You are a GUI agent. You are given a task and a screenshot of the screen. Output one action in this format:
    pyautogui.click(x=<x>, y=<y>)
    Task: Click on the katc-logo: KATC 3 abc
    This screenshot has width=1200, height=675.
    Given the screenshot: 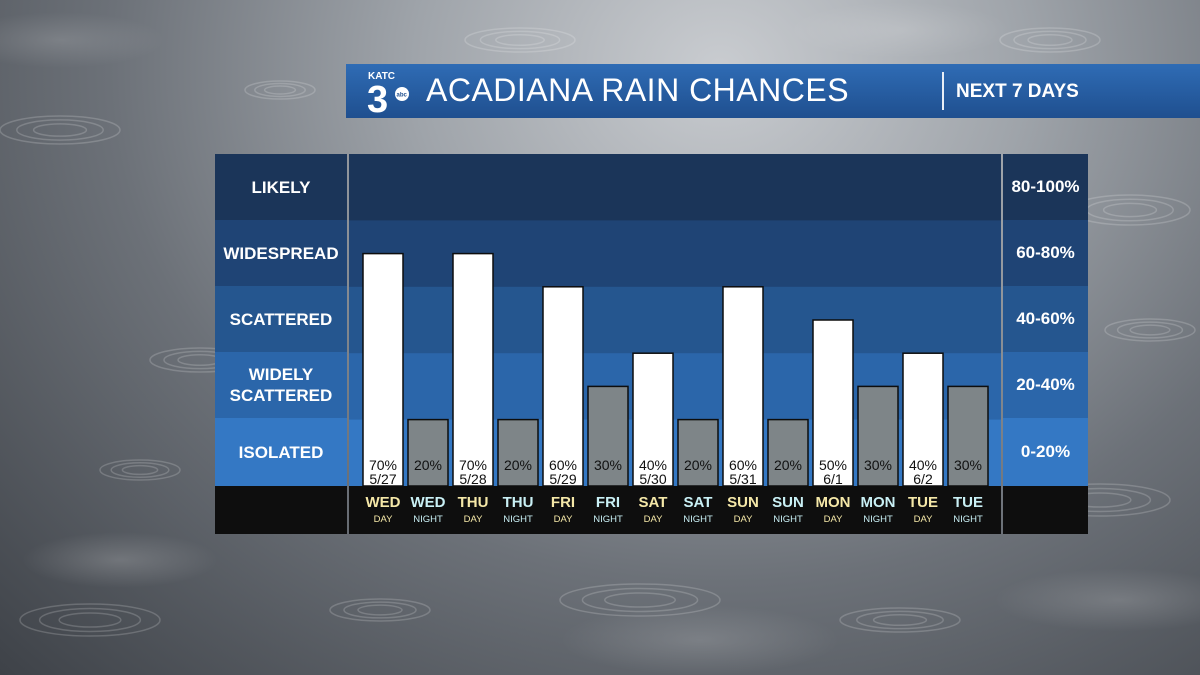 What is the action you would take?
    pyautogui.click(x=388, y=92)
    